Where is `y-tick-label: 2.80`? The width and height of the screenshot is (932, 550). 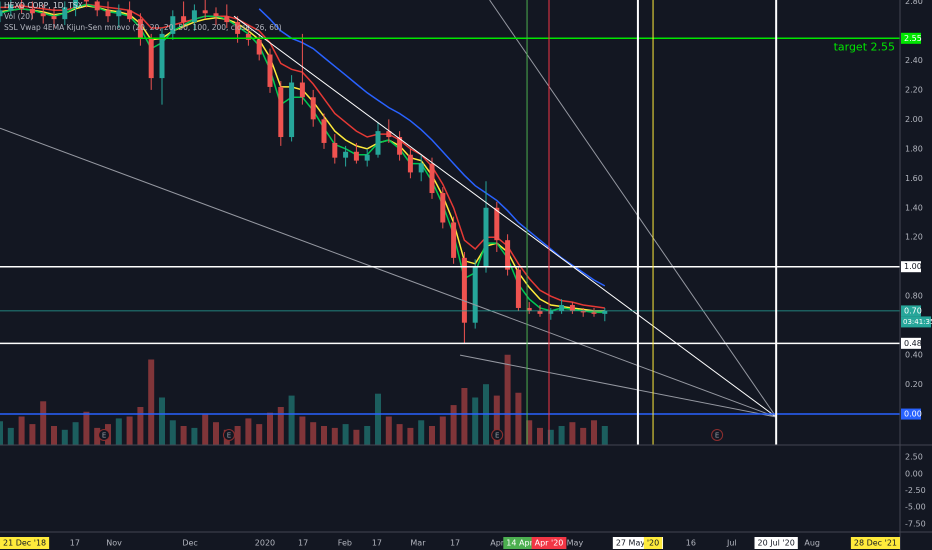
y-tick-label: 2.80 is located at coordinates (914, 3).